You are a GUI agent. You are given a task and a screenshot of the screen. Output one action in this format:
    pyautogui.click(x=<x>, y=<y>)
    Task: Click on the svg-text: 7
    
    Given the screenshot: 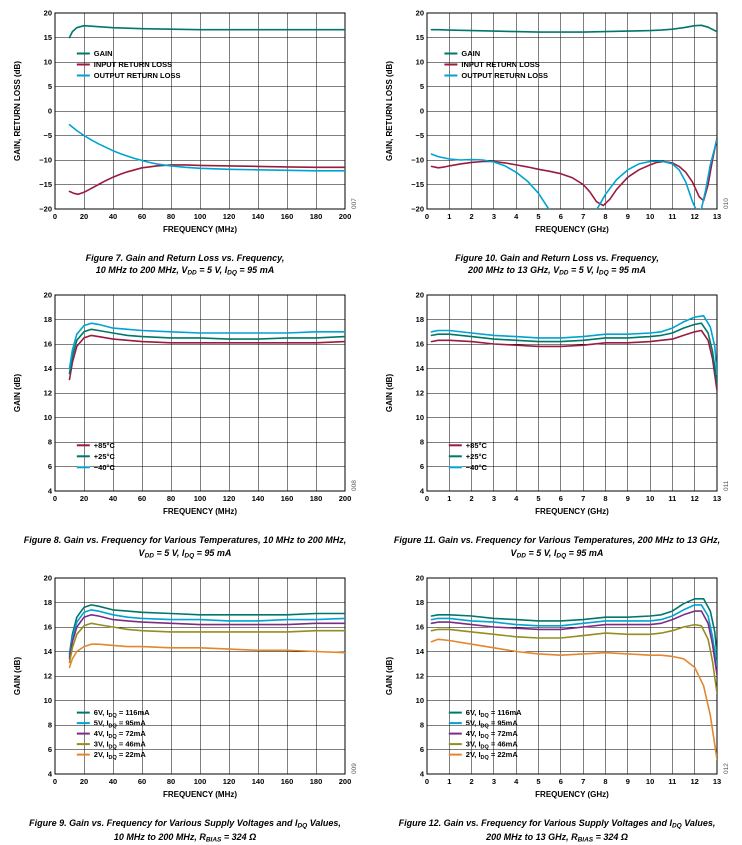 What is the action you would take?
    pyautogui.click(x=583, y=216)
    